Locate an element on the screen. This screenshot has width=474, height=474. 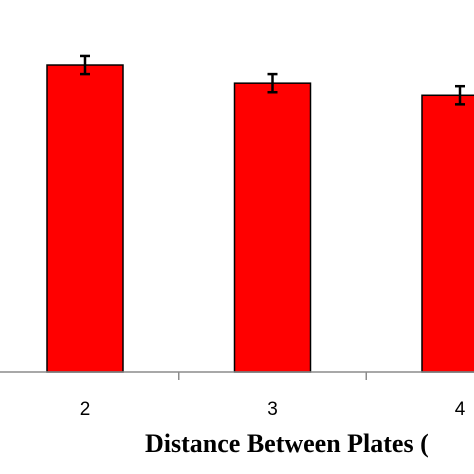
x-tick-labels: 2 3 4 is located at coordinates (273, 409).